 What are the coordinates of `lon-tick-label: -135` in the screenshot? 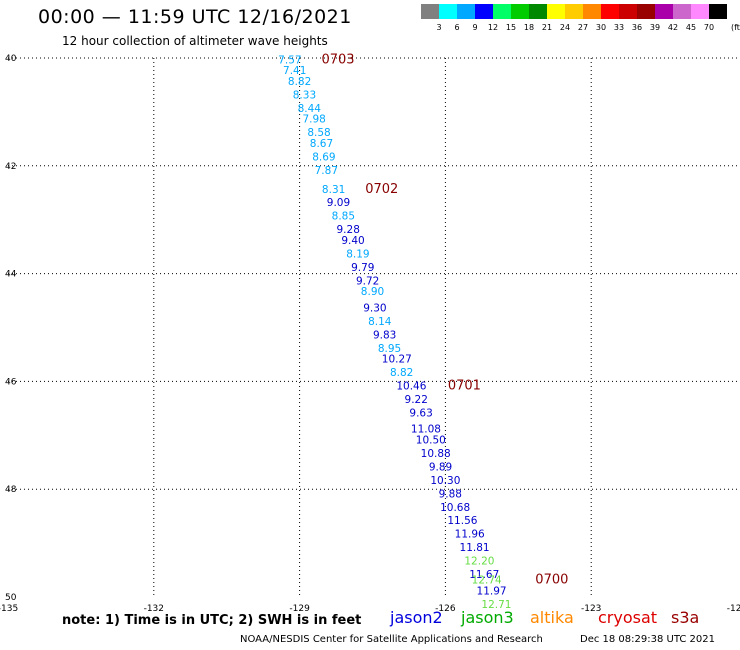 It's located at (9, 609).